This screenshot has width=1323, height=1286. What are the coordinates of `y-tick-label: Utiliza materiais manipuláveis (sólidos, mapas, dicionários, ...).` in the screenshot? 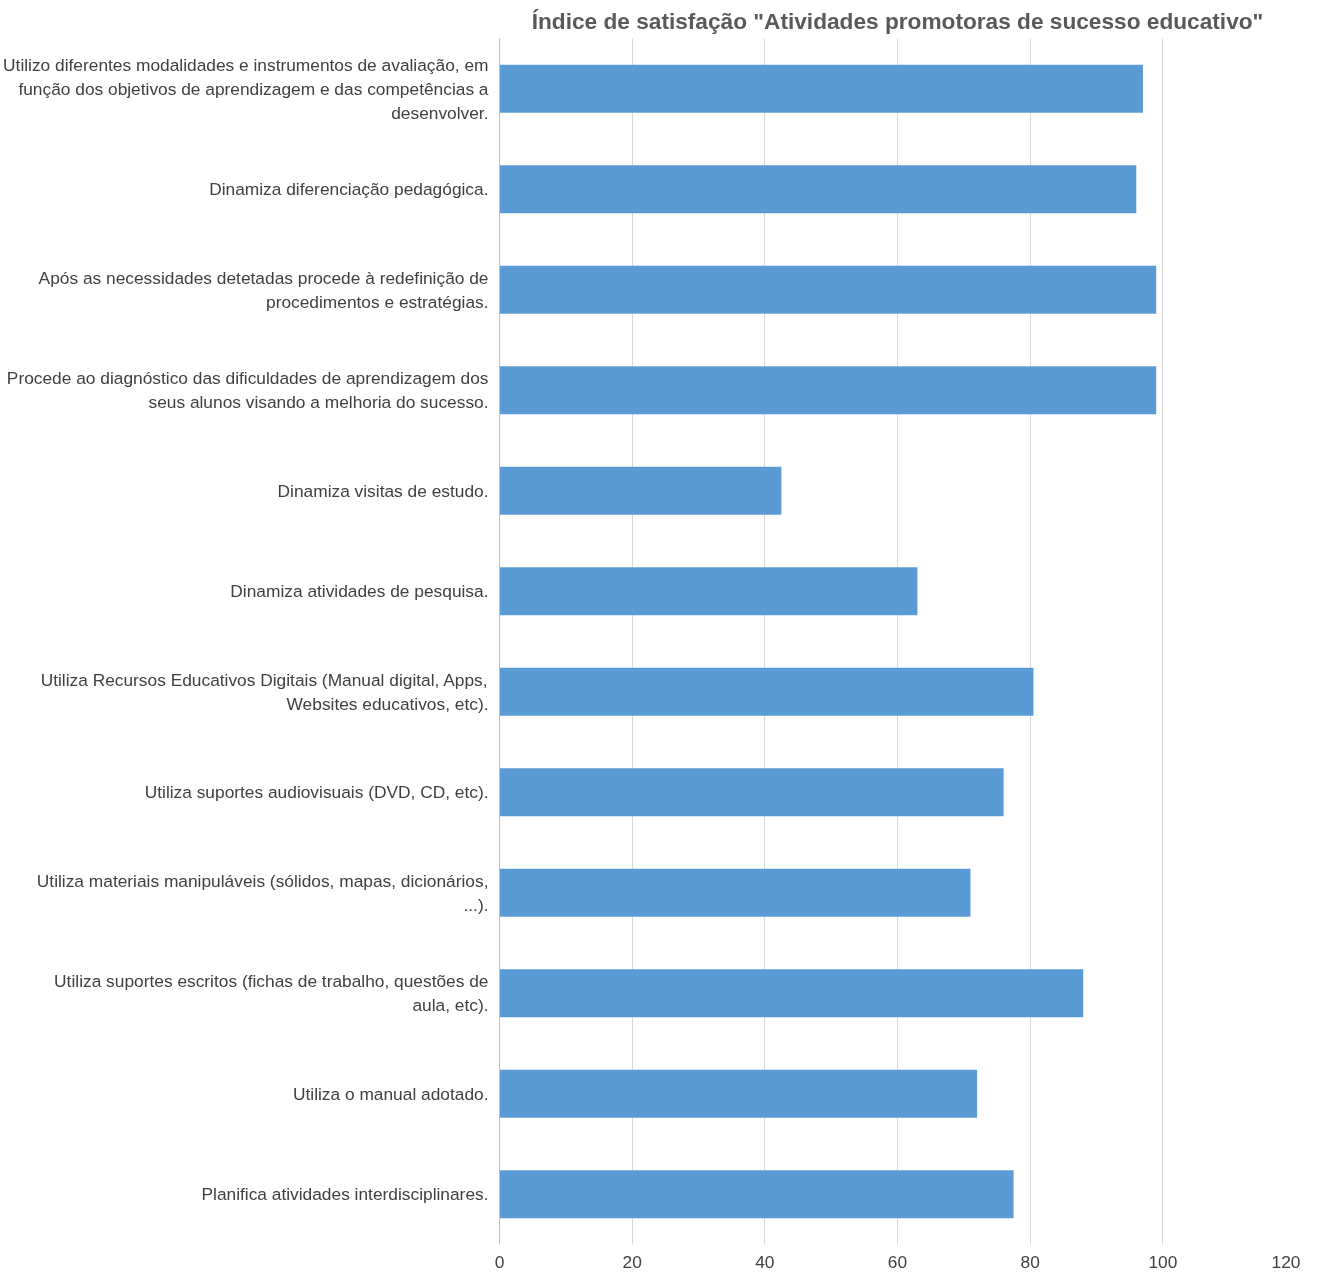 It's located at (262, 892).